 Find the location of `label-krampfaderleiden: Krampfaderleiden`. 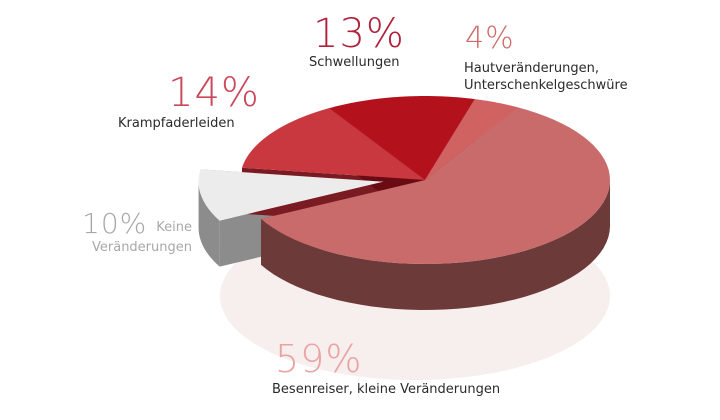

label-krampfaderleiden: Krampfaderleiden is located at coordinates (176, 123).